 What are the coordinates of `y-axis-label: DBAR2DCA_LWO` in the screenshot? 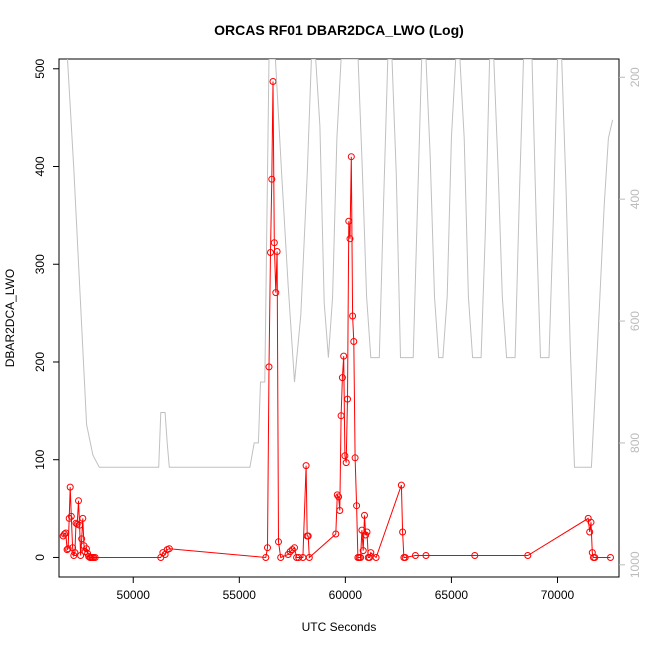 It's located at (10, 318).